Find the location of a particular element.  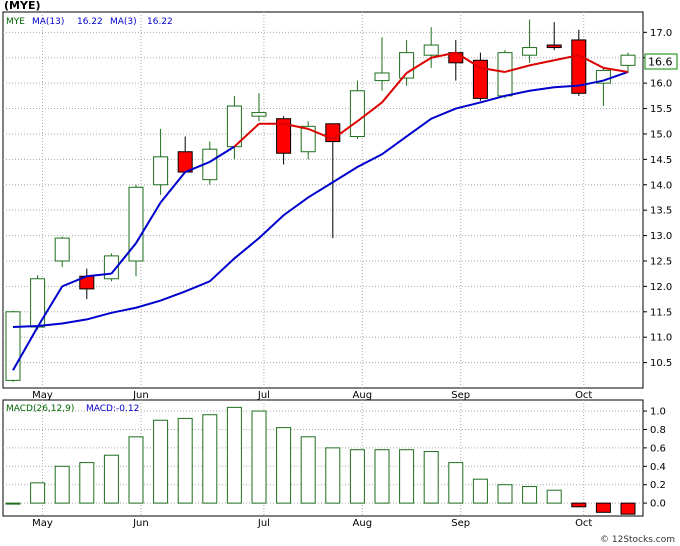

price-x-label: Jun is located at coordinates (140, 395).